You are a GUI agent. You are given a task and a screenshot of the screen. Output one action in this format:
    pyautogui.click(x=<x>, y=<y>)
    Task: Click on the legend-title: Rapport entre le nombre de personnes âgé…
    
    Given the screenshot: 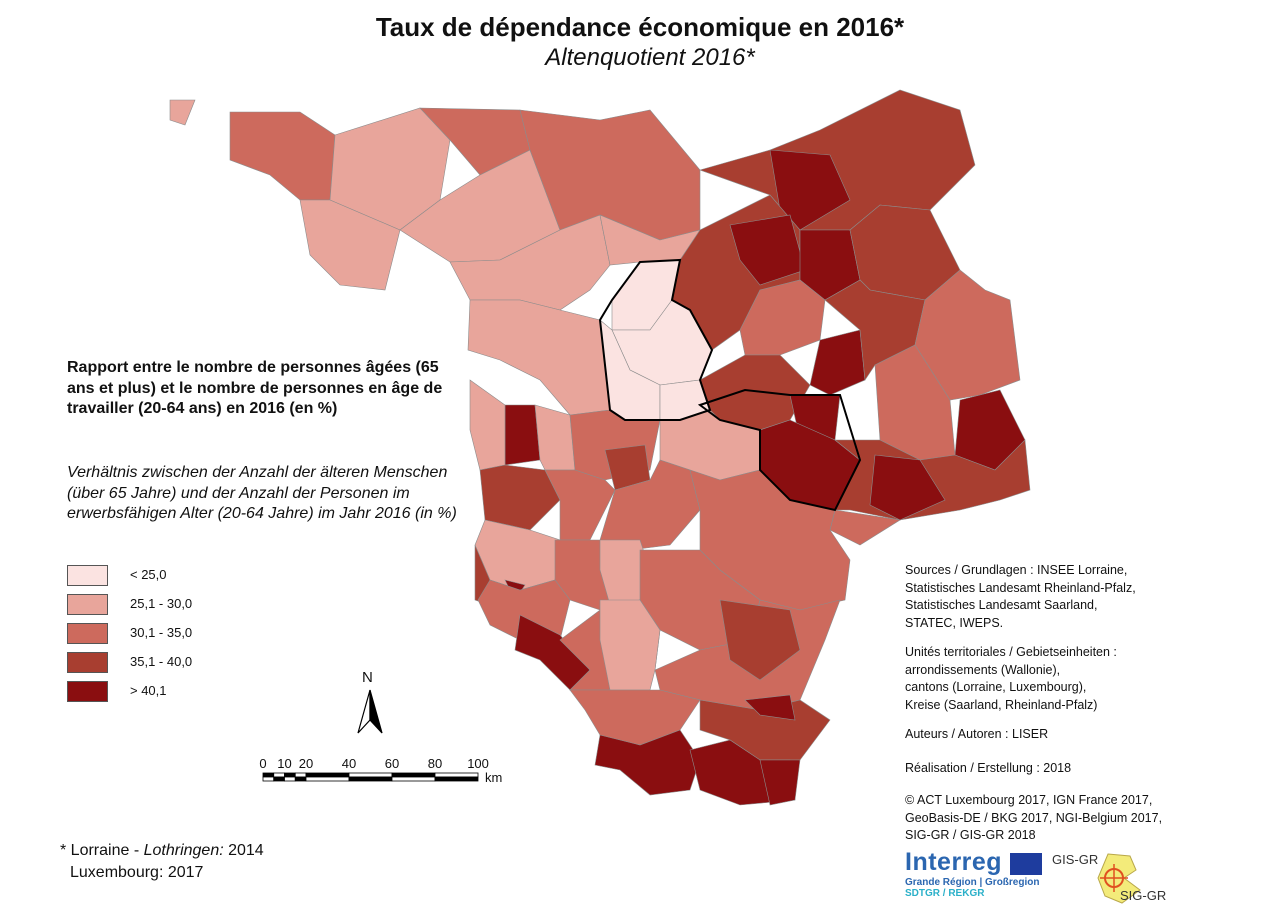 What is the action you would take?
    pyautogui.click(x=255, y=388)
    